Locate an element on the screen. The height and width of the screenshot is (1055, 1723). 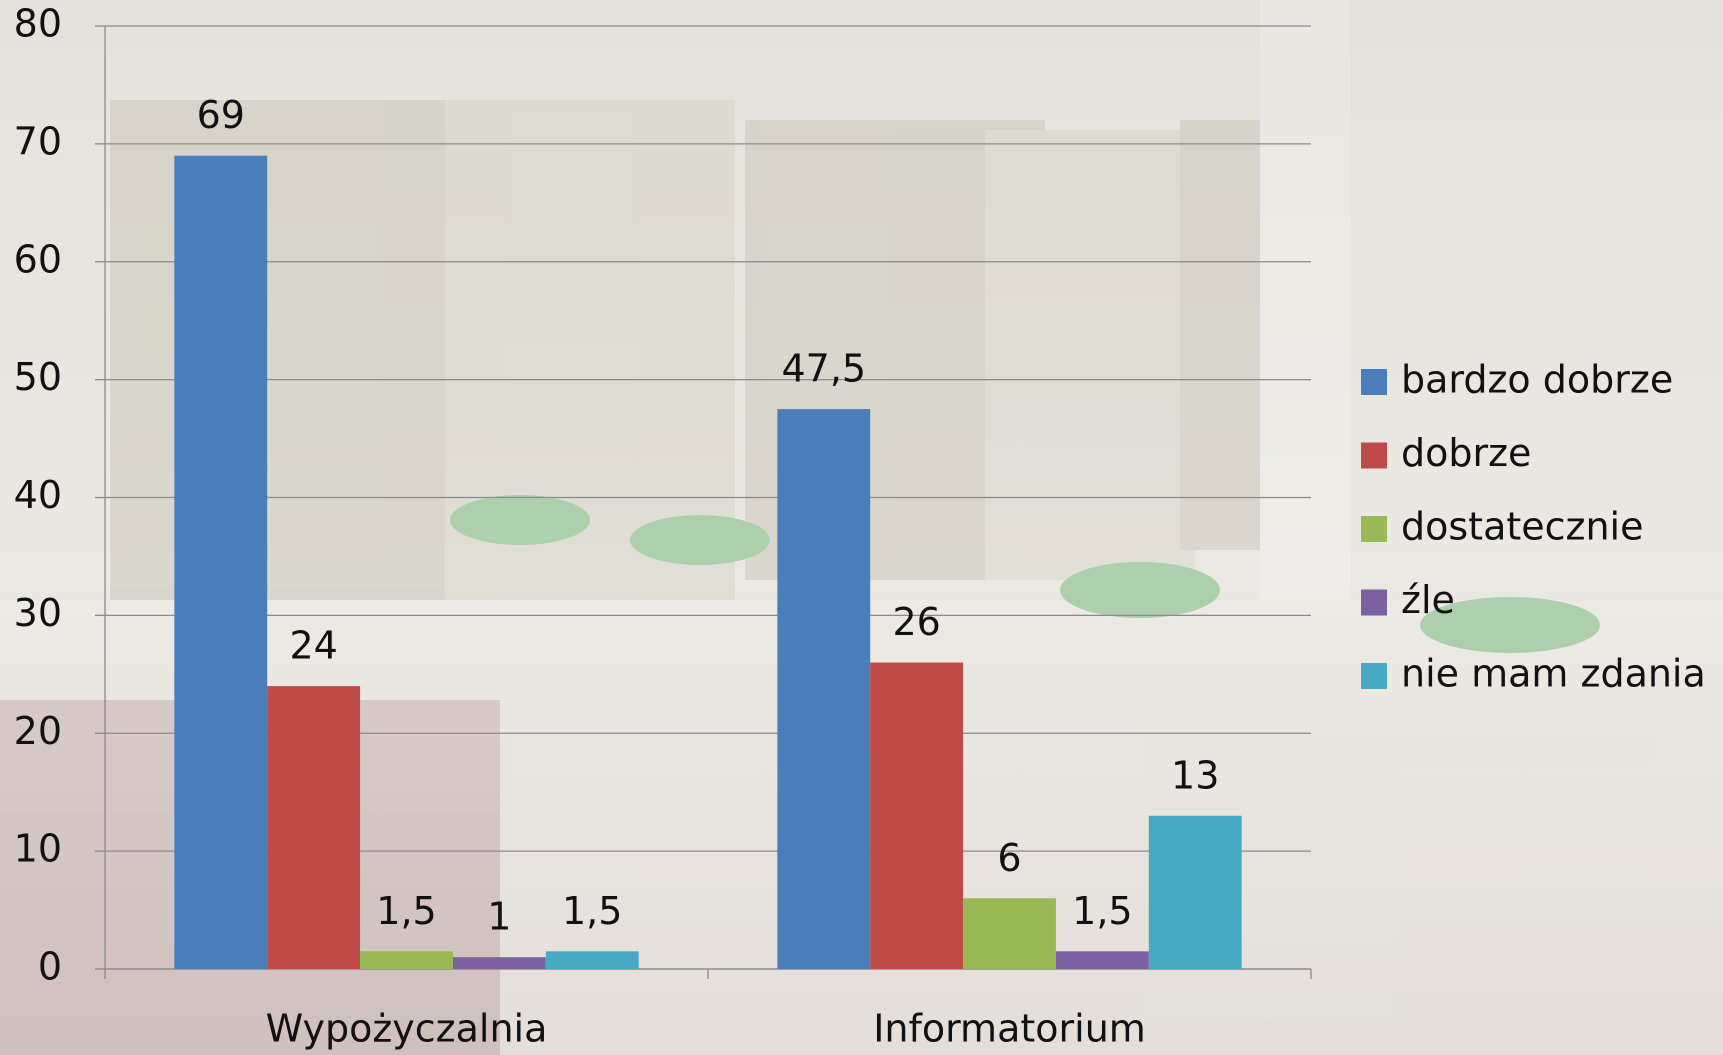
value-label: 13 is located at coordinates (1195, 775).